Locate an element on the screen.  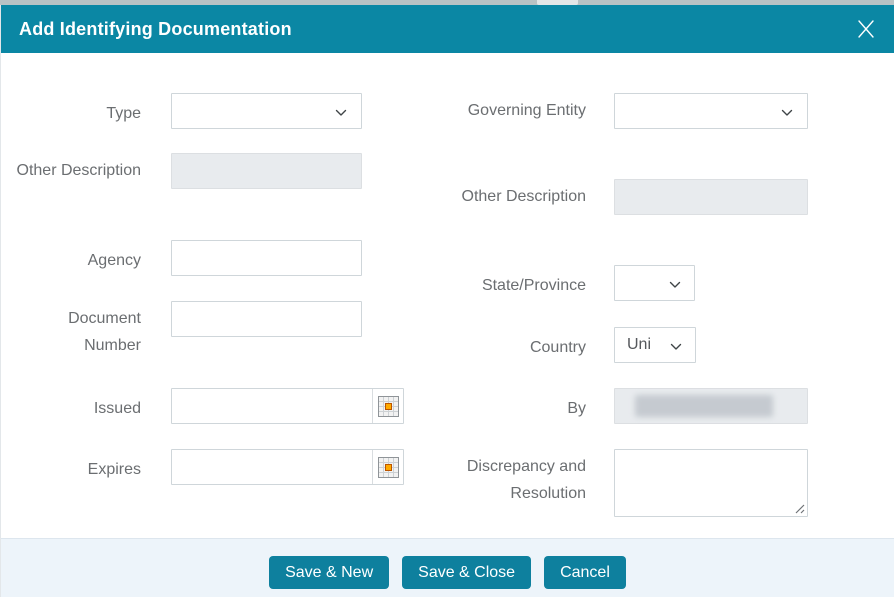
document-number-label: Document Number is located at coordinates (104, 332).